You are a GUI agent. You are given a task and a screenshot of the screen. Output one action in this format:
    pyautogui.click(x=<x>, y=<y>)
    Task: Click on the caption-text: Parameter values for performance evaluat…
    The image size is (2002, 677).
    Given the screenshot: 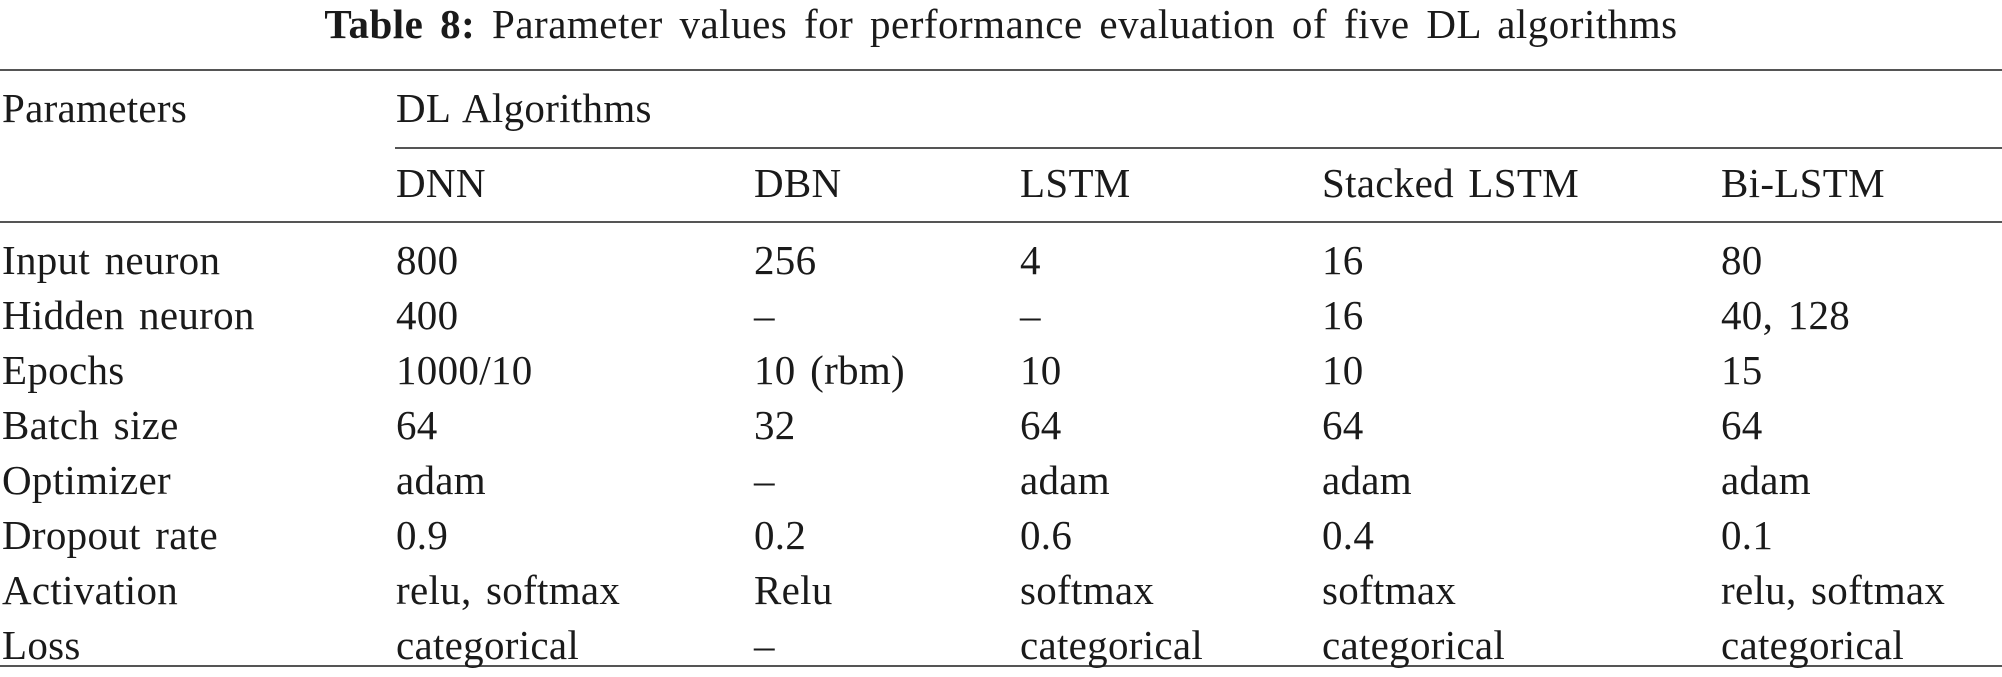 What is the action you would take?
    pyautogui.click(x=1085, y=24)
    